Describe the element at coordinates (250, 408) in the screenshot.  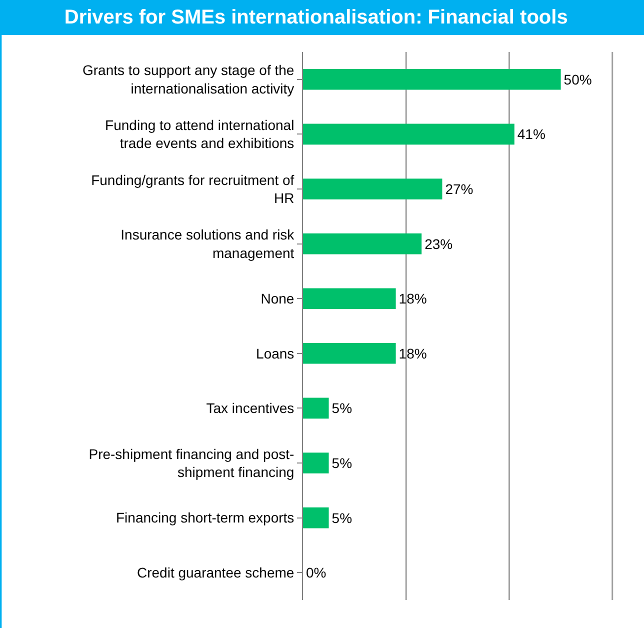
I see `y-tick-label: Tax incentives` at that location.